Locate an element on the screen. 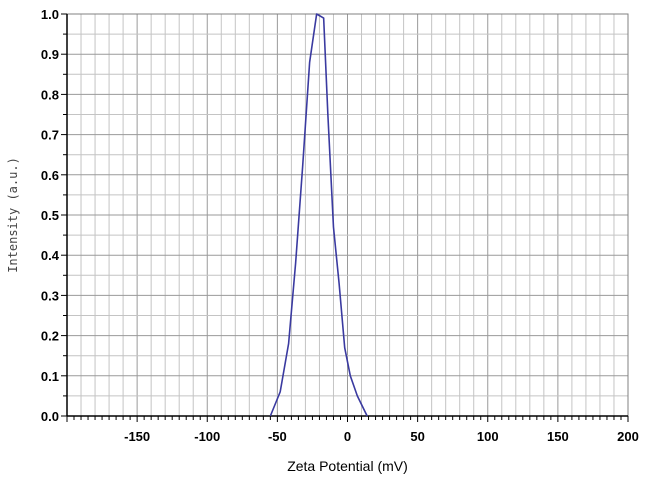  x-axis-title: Zeta Potential (mV) is located at coordinates (347, 466).